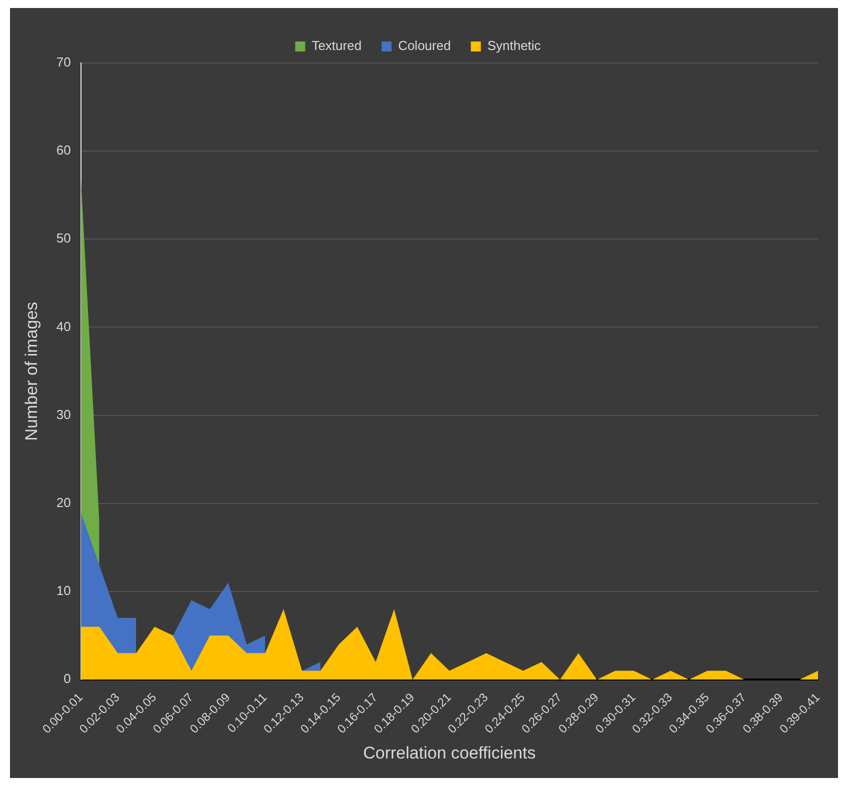  What do you see at coordinates (337, 46) in the screenshot?
I see `legend-label: Textured` at bounding box center [337, 46].